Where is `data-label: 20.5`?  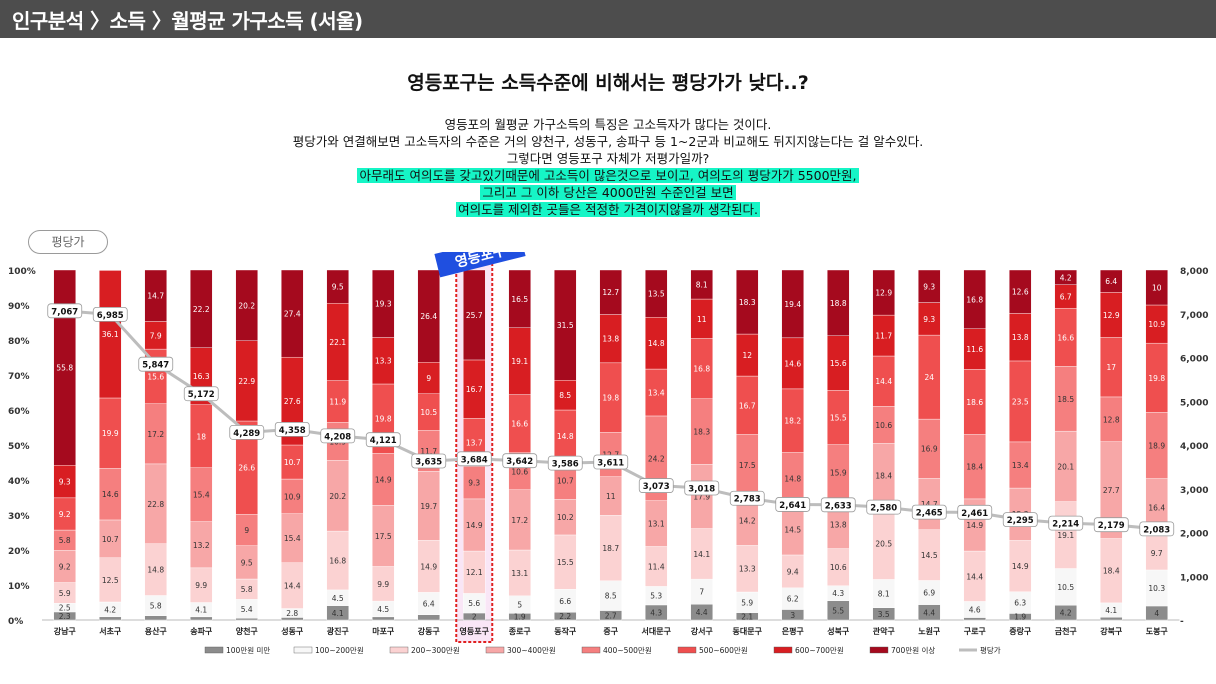
data-label: 20.5 is located at coordinates (883, 544).